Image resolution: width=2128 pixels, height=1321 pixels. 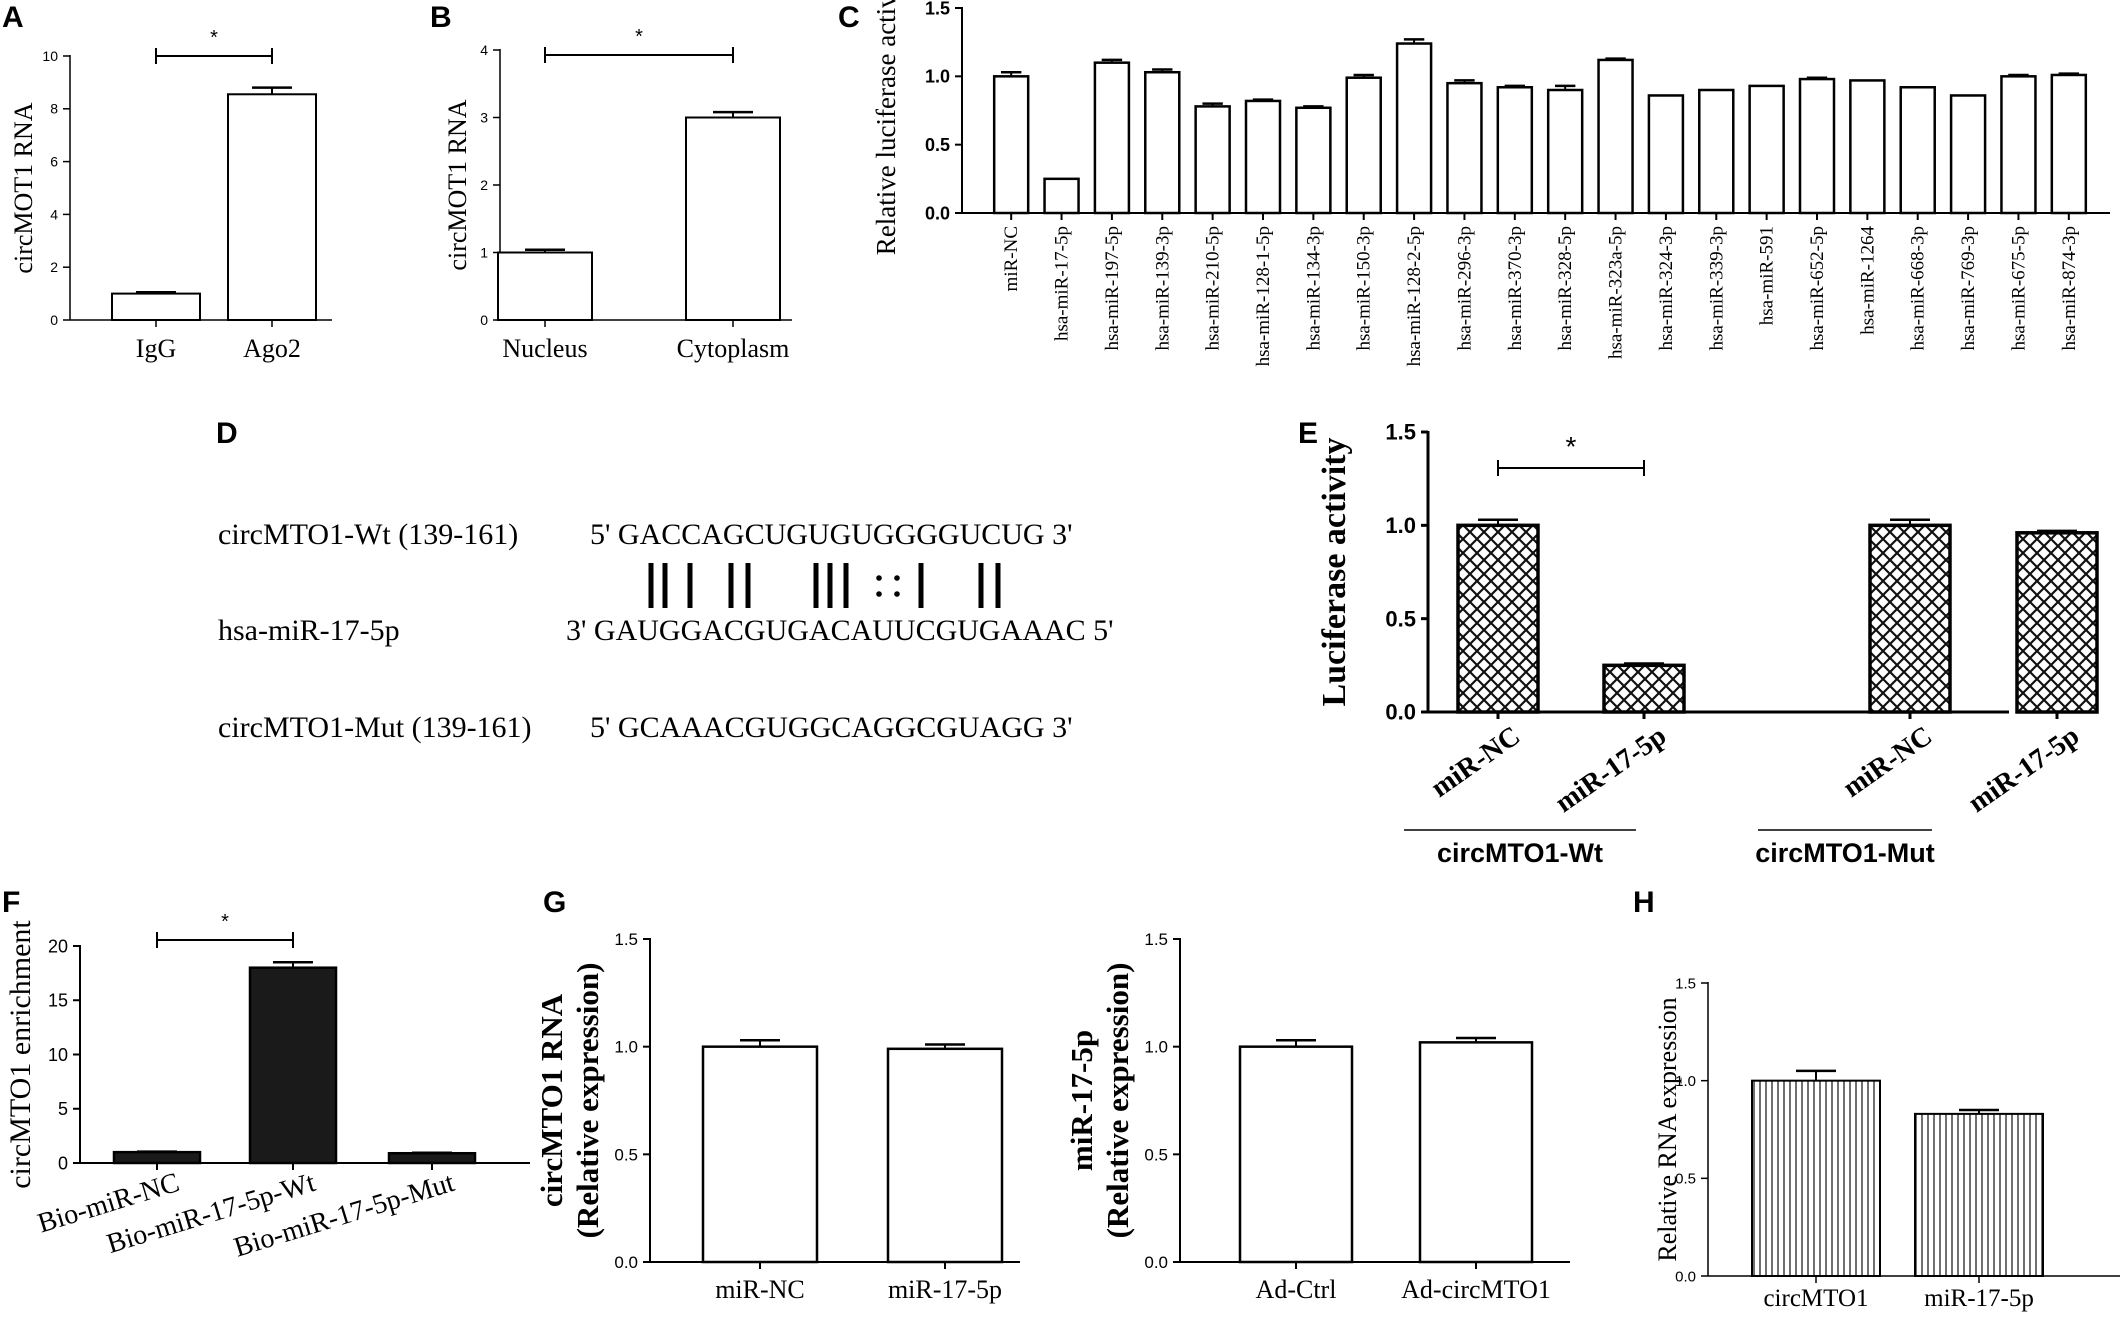 What do you see at coordinates (733, 348) in the screenshot?
I see `x-tick-label: Cytoplasm` at bounding box center [733, 348].